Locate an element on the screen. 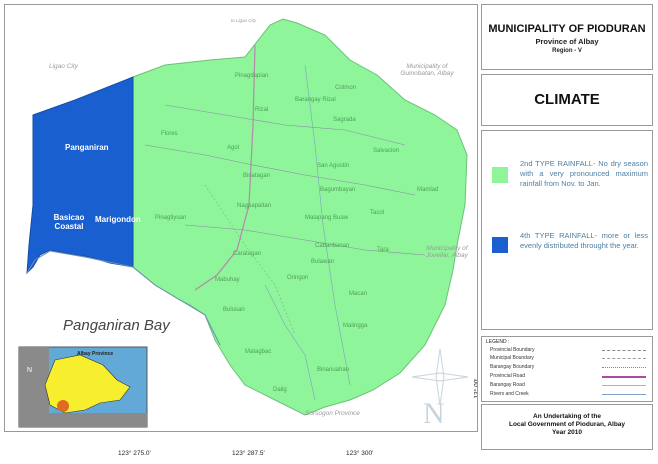  barangay-label: Bulawan is located at coordinates (323, 262).